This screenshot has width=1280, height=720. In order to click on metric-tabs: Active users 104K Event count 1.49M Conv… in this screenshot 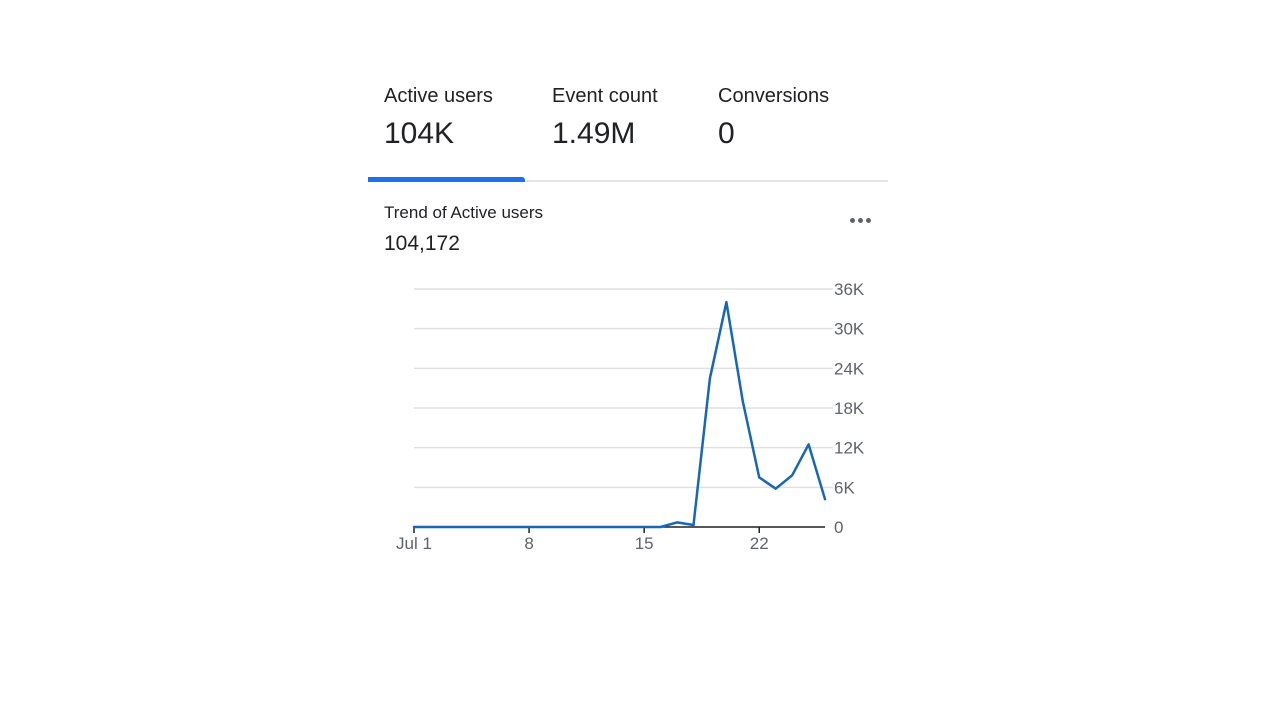, I will do `click(628, 126)`.